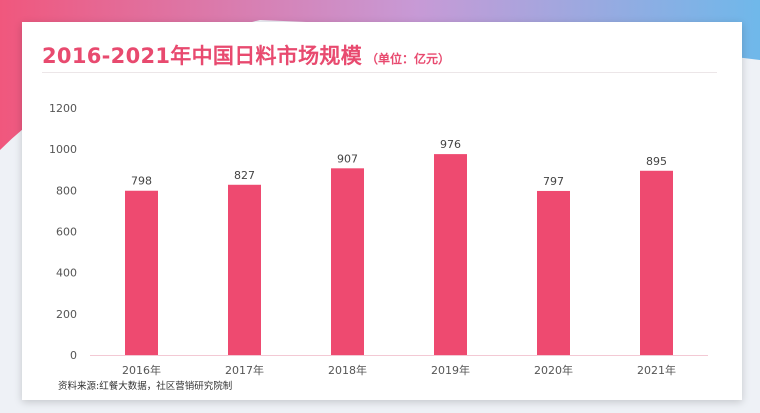 This screenshot has height=413, width=760. What do you see at coordinates (66, 232) in the screenshot?
I see `y-tick-label: 600` at bounding box center [66, 232].